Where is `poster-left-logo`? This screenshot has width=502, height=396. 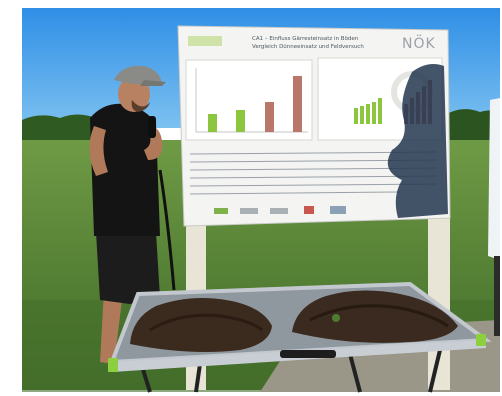 poster-left-logo is located at coordinates (205, 41).